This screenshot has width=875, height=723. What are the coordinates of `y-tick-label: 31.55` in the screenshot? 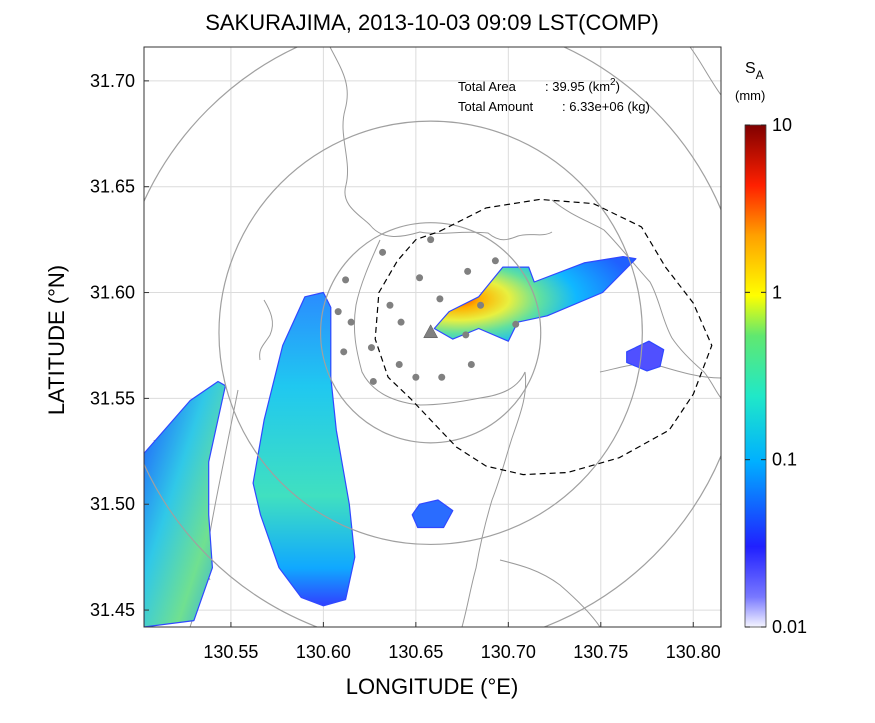 It's located at (112, 398).